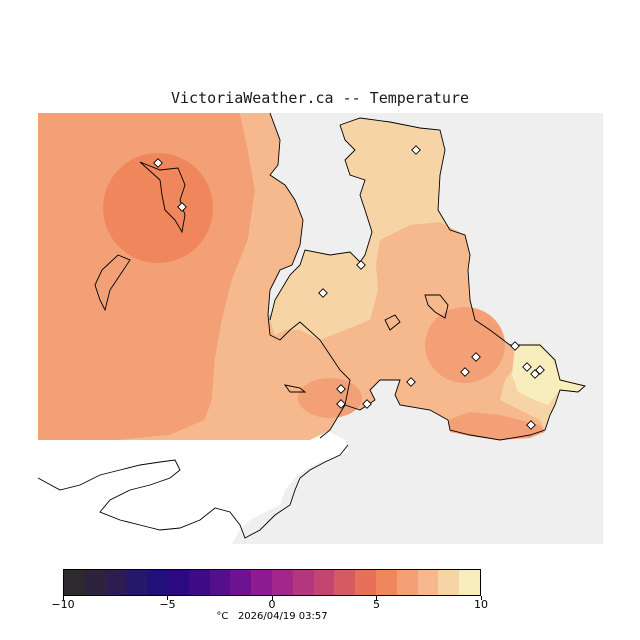 The image size is (640, 640). Describe the element at coordinates (465, 345) in the screenshot. I see `temp-blob-east` at that location.